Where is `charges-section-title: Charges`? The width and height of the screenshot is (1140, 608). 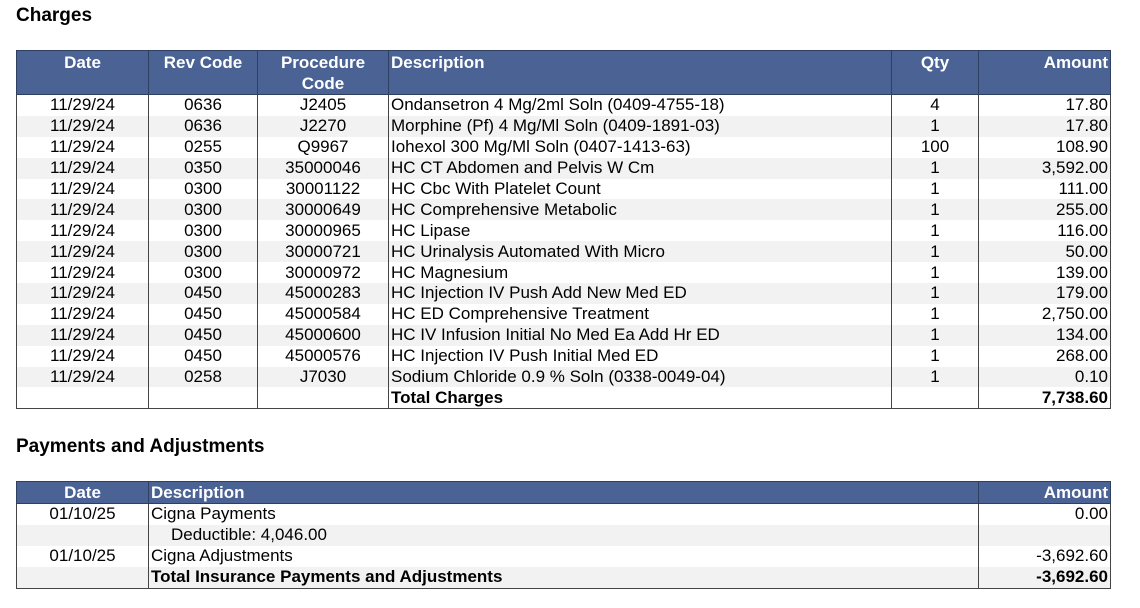
charges-section-title: Charges is located at coordinates (54, 15).